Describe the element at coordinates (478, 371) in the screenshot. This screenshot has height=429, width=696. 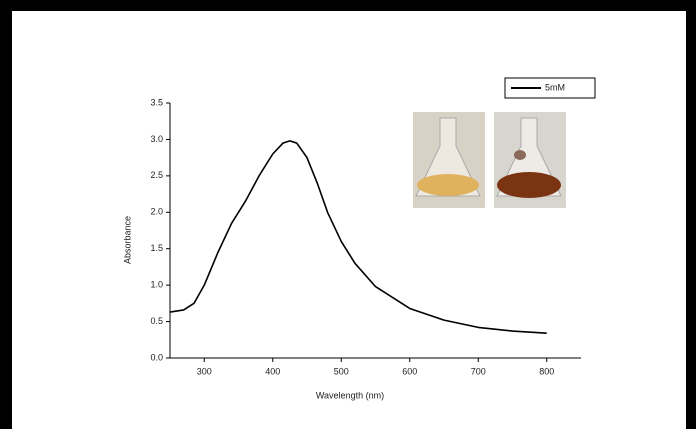
I see `x-tick-label: 700` at that location.